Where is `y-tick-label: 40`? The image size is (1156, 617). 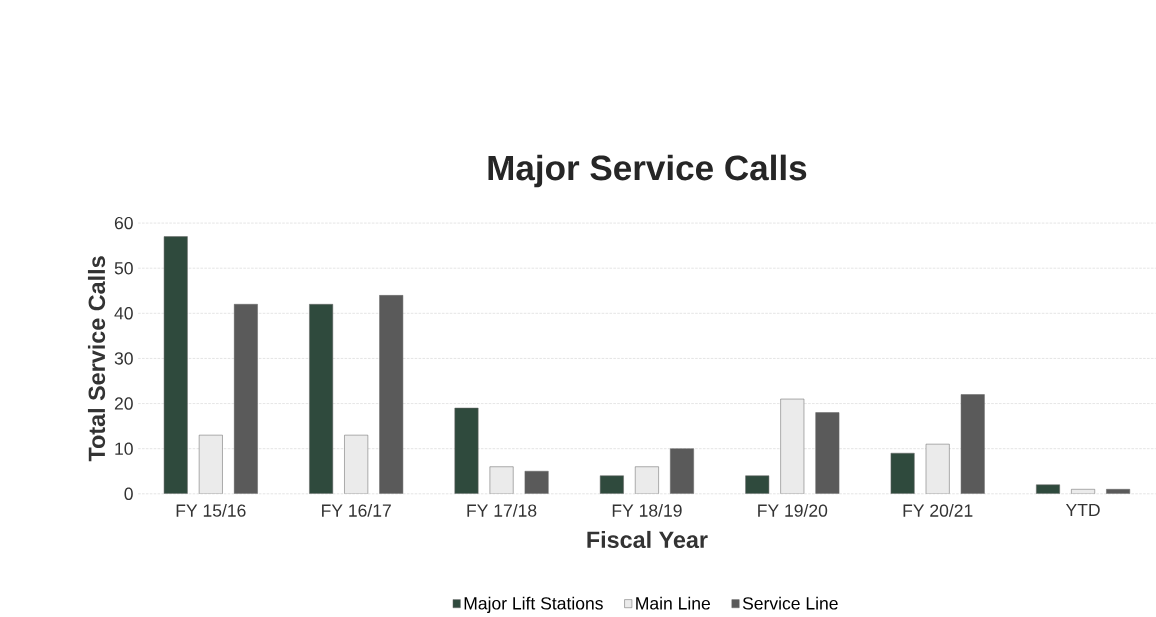
y-tick-label: 40 is located at coordinates (123, 313).